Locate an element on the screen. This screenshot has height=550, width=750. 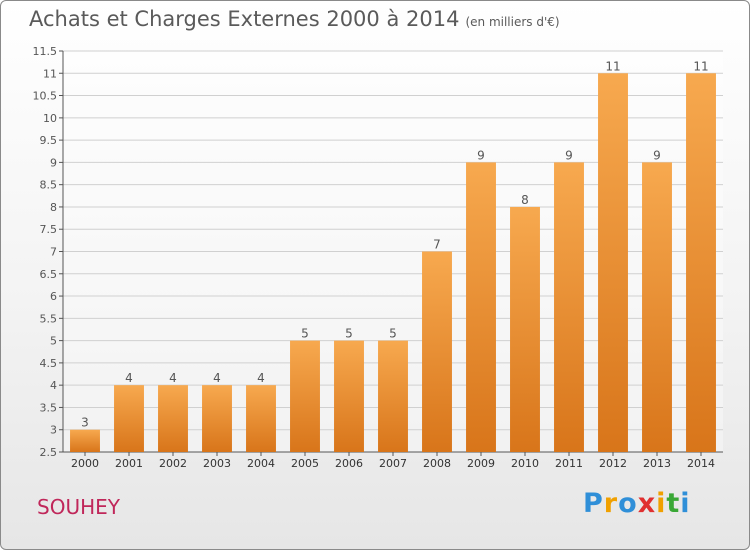
logo-letter: x is located at coordinates (647, 503).